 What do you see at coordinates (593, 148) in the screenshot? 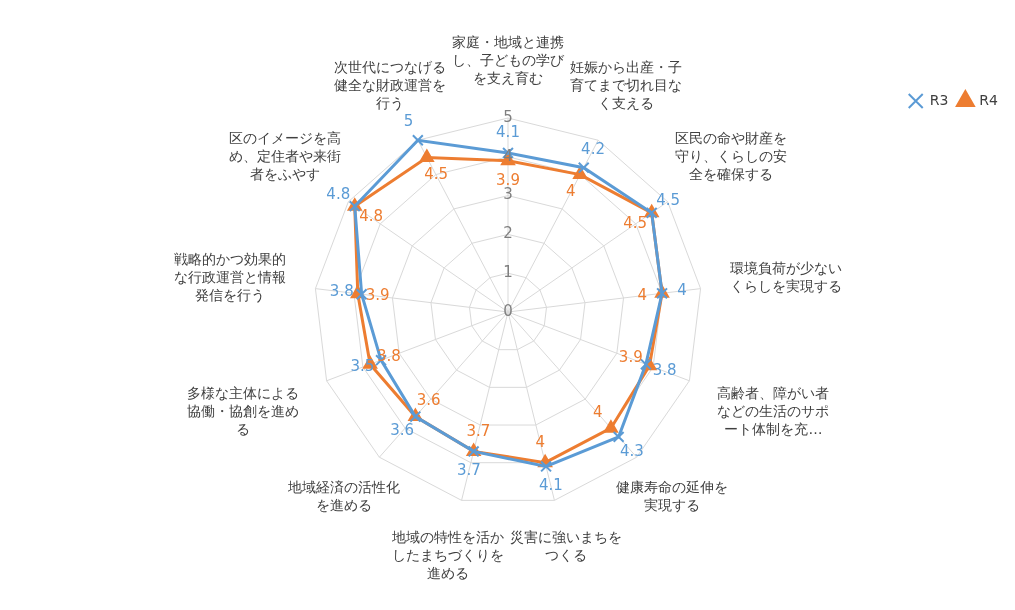
I see `data-label: 4.2` at bounding box center [593, 148].